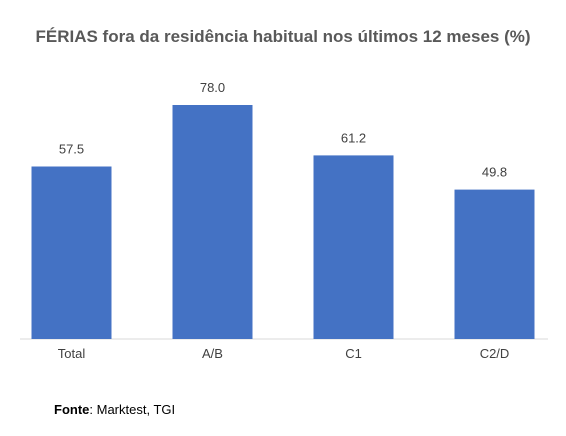 Image resolution: width=566 pixels, height=436 pixels. Describe the element at coordinates (72, 353) in the screenshot. I see `x-tick-label-total: Total` at that location.